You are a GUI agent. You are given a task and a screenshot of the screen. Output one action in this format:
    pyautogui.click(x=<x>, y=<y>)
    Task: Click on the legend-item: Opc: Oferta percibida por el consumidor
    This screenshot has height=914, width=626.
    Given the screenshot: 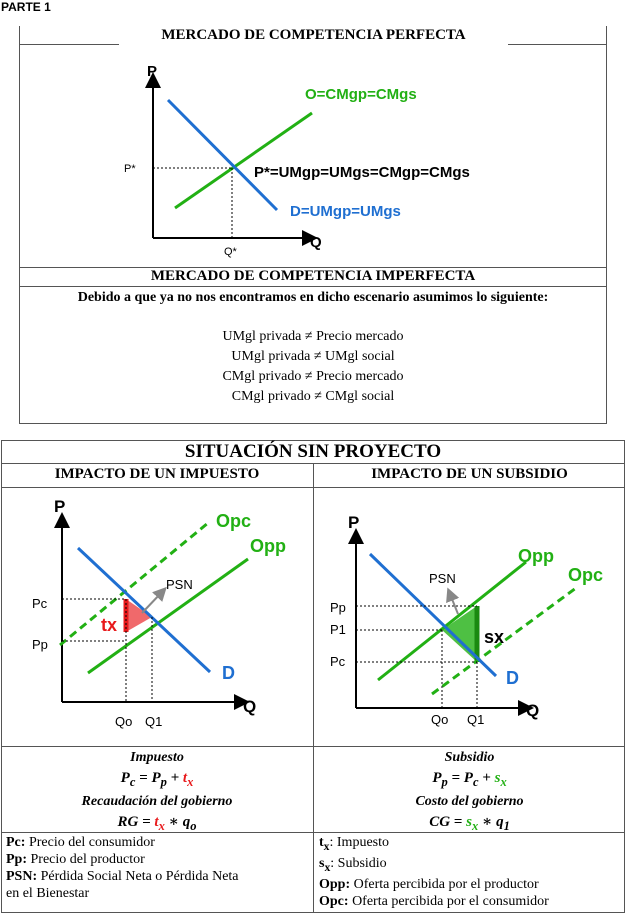 What is the action you would take?
    pyautogui.click(x=434, y=901)
    